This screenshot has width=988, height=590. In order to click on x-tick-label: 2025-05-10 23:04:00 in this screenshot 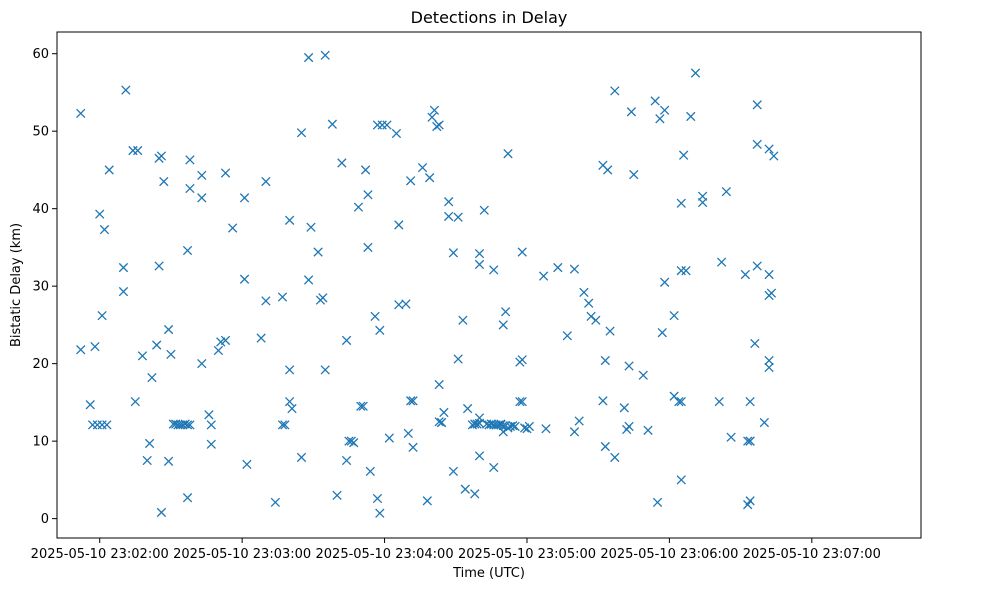, I will do `click(385, 554)`.